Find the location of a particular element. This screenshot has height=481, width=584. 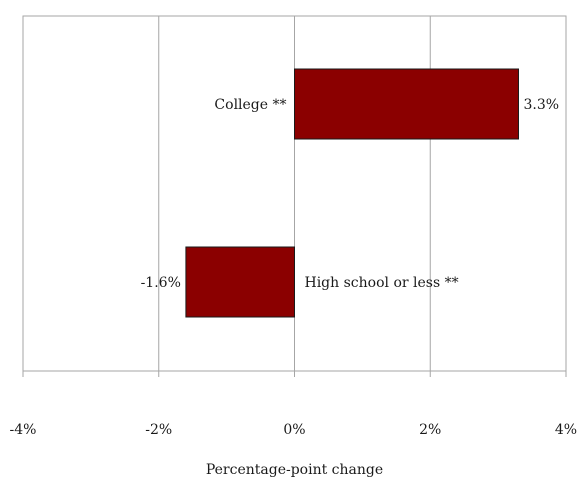

category-label: High school or less ** is located at coordinates (382, 283).